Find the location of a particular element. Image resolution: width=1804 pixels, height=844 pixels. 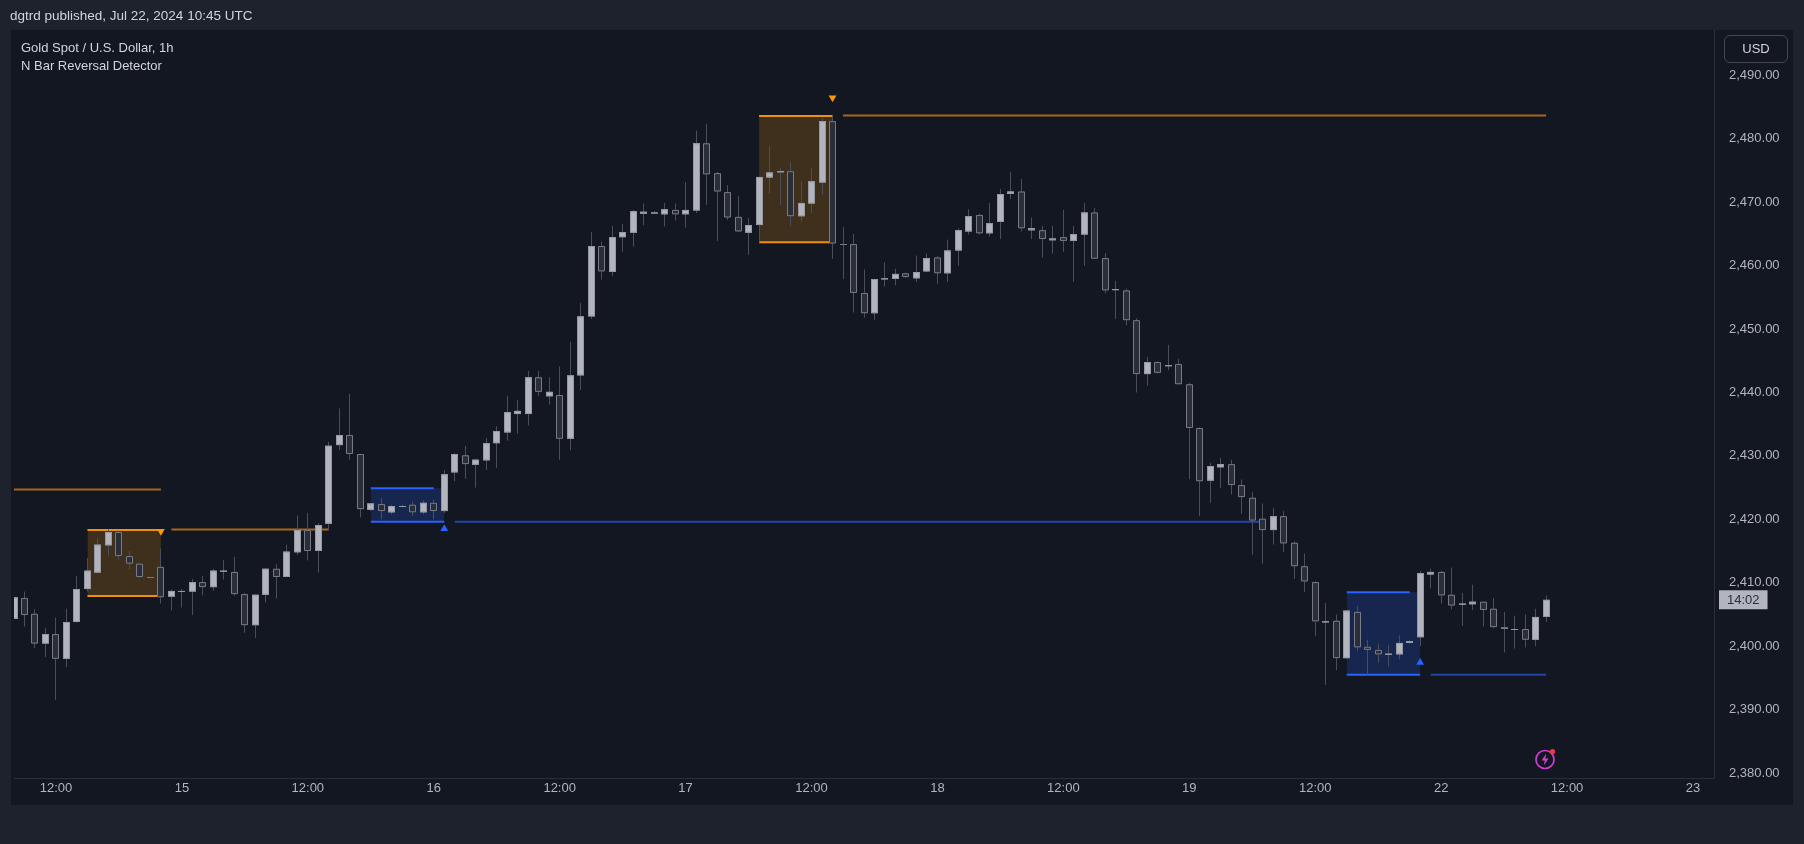

x-tick-label: 16 is located at coordinates (433, 788).